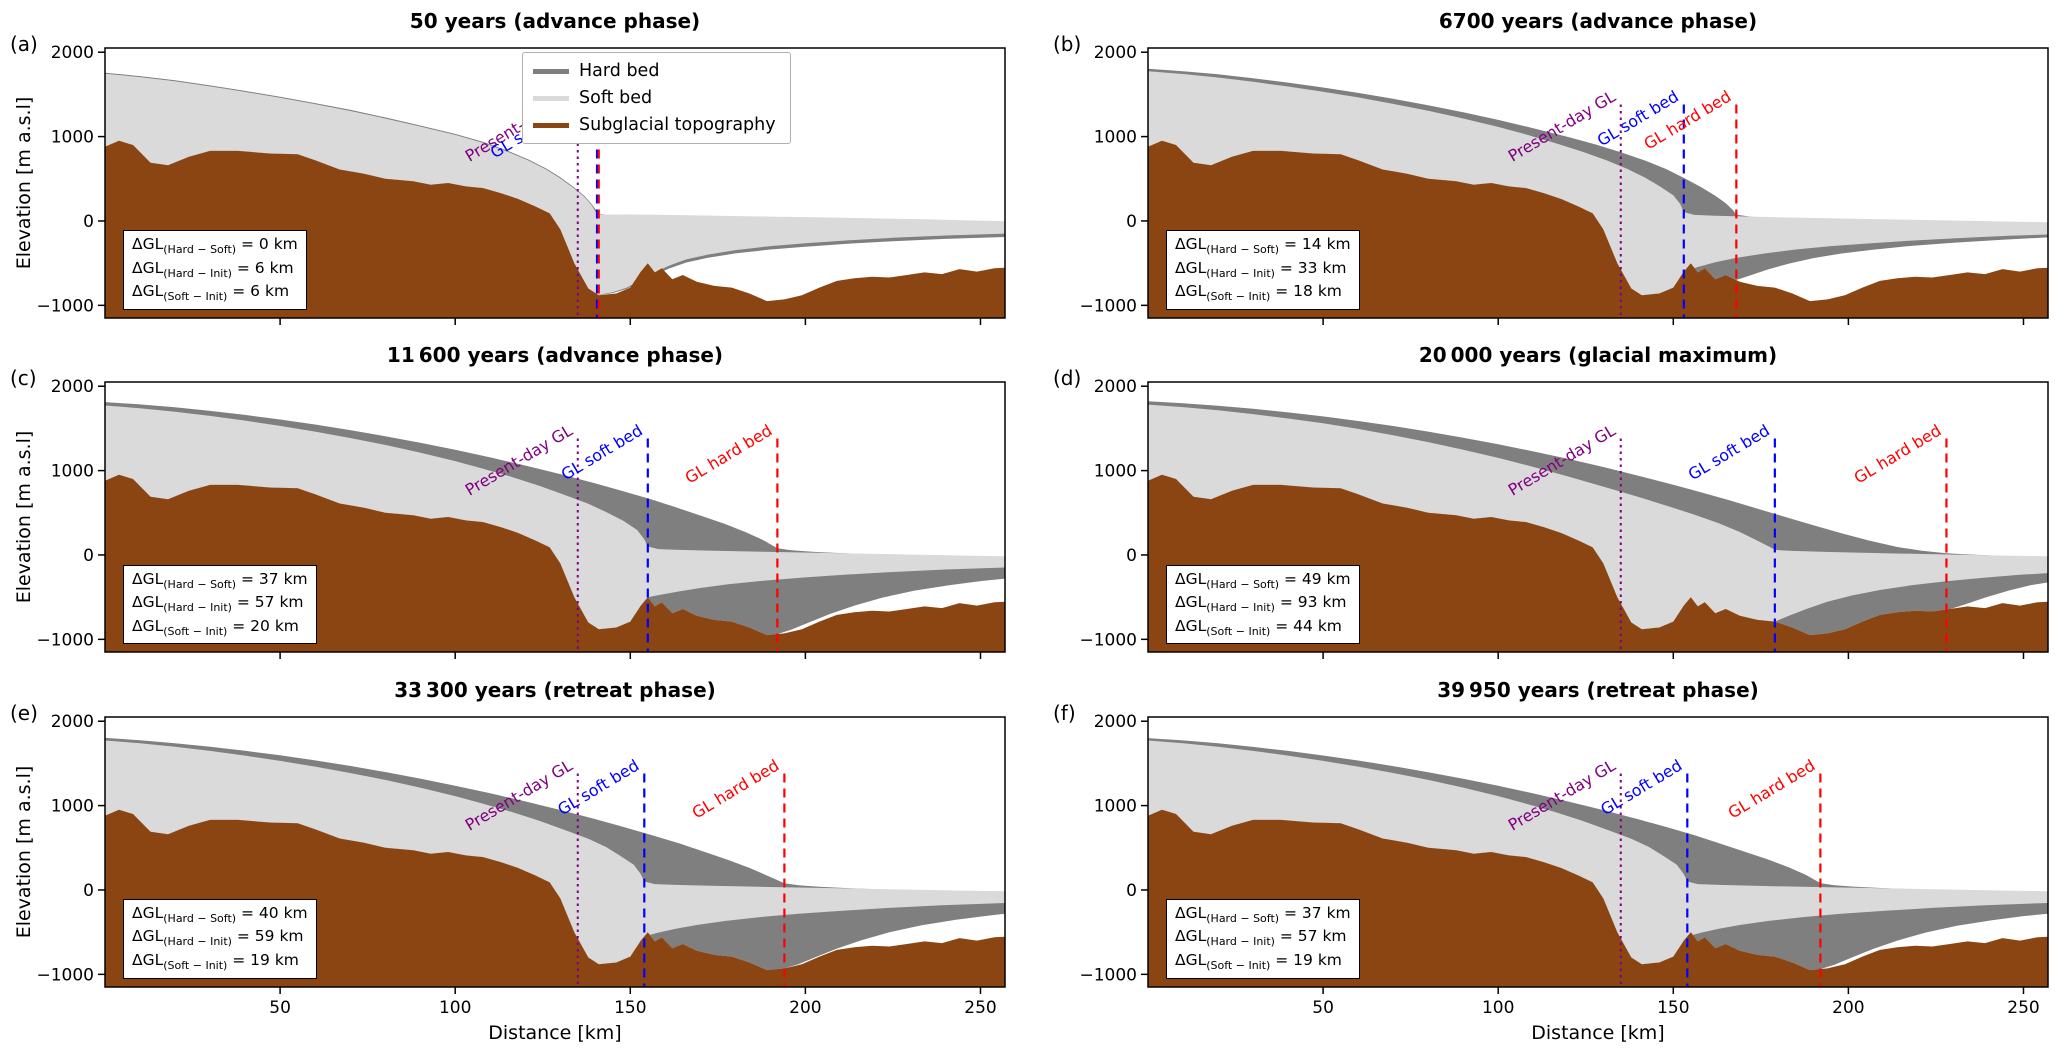 This screenshot has width=2067, height=1053. I want to click on legend-label: Soft bed, so click(616, 98).